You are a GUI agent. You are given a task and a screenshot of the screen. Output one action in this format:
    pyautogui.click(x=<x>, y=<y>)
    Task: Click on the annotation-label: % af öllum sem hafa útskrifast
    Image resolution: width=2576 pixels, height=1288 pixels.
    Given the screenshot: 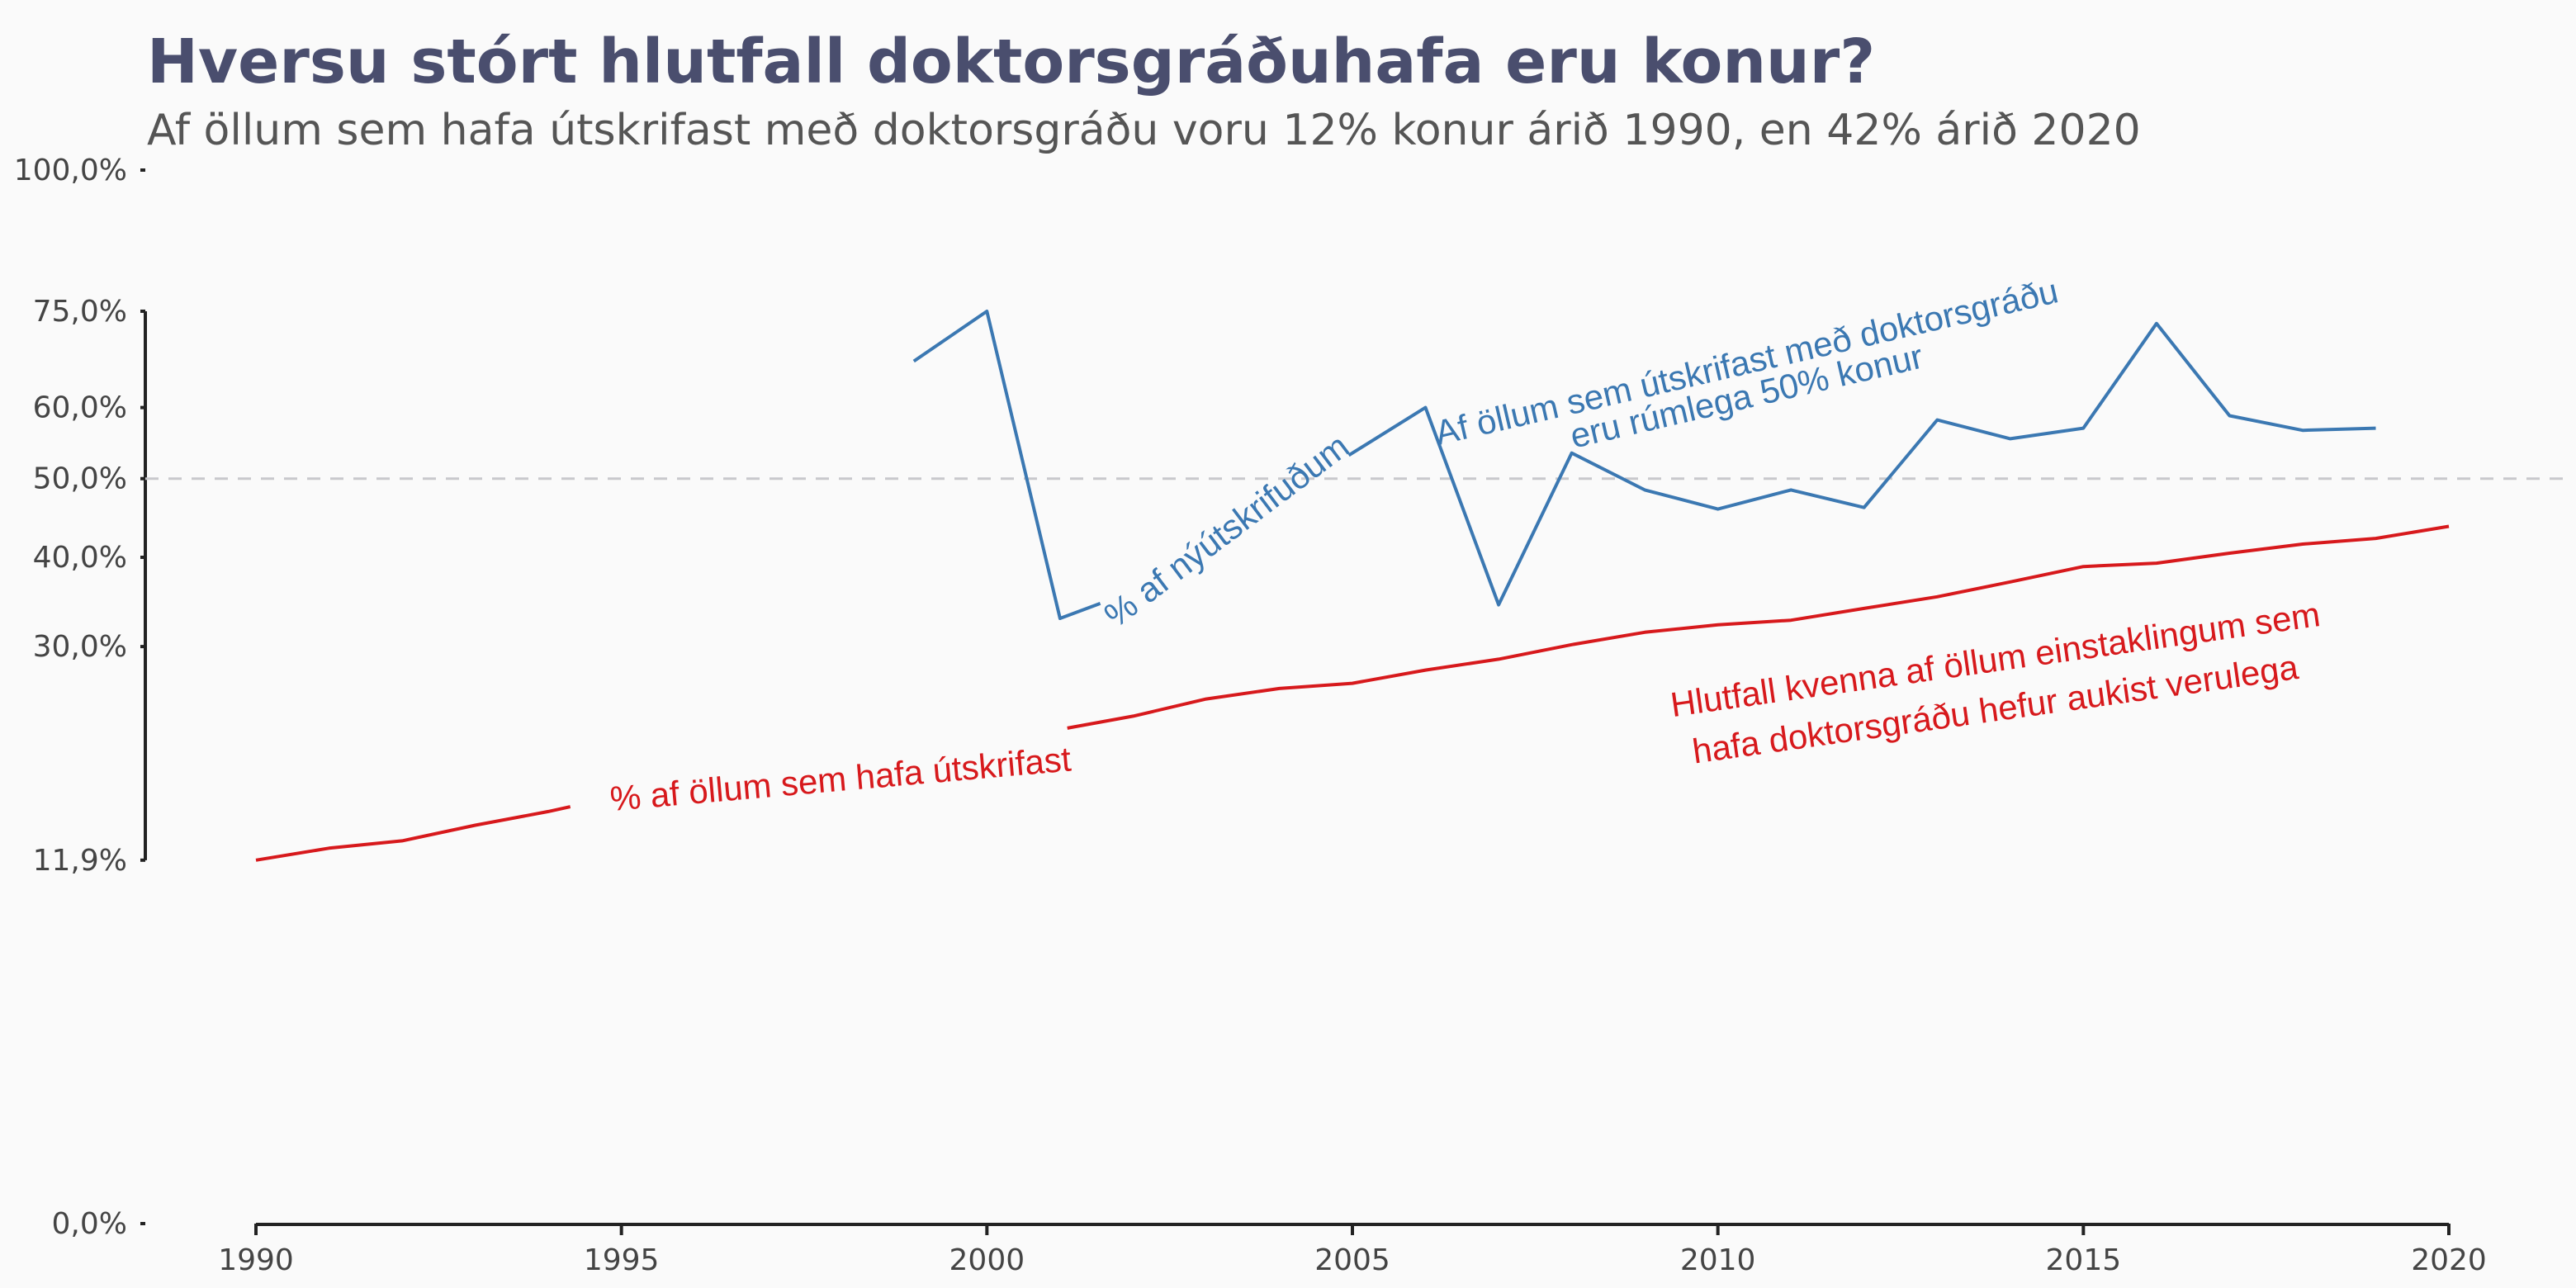 What is the action you would take?
    pyautogui.click(x=840, y=778)
    